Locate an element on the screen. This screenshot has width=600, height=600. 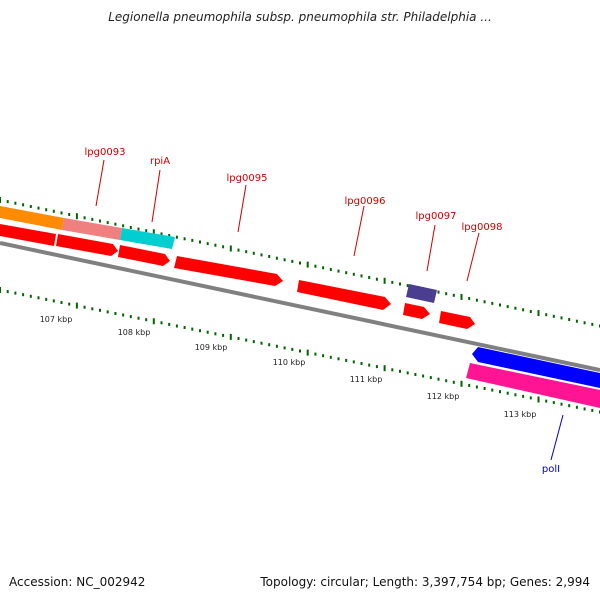
tick-label: 109 kbp is located at coordinates (211, 347).